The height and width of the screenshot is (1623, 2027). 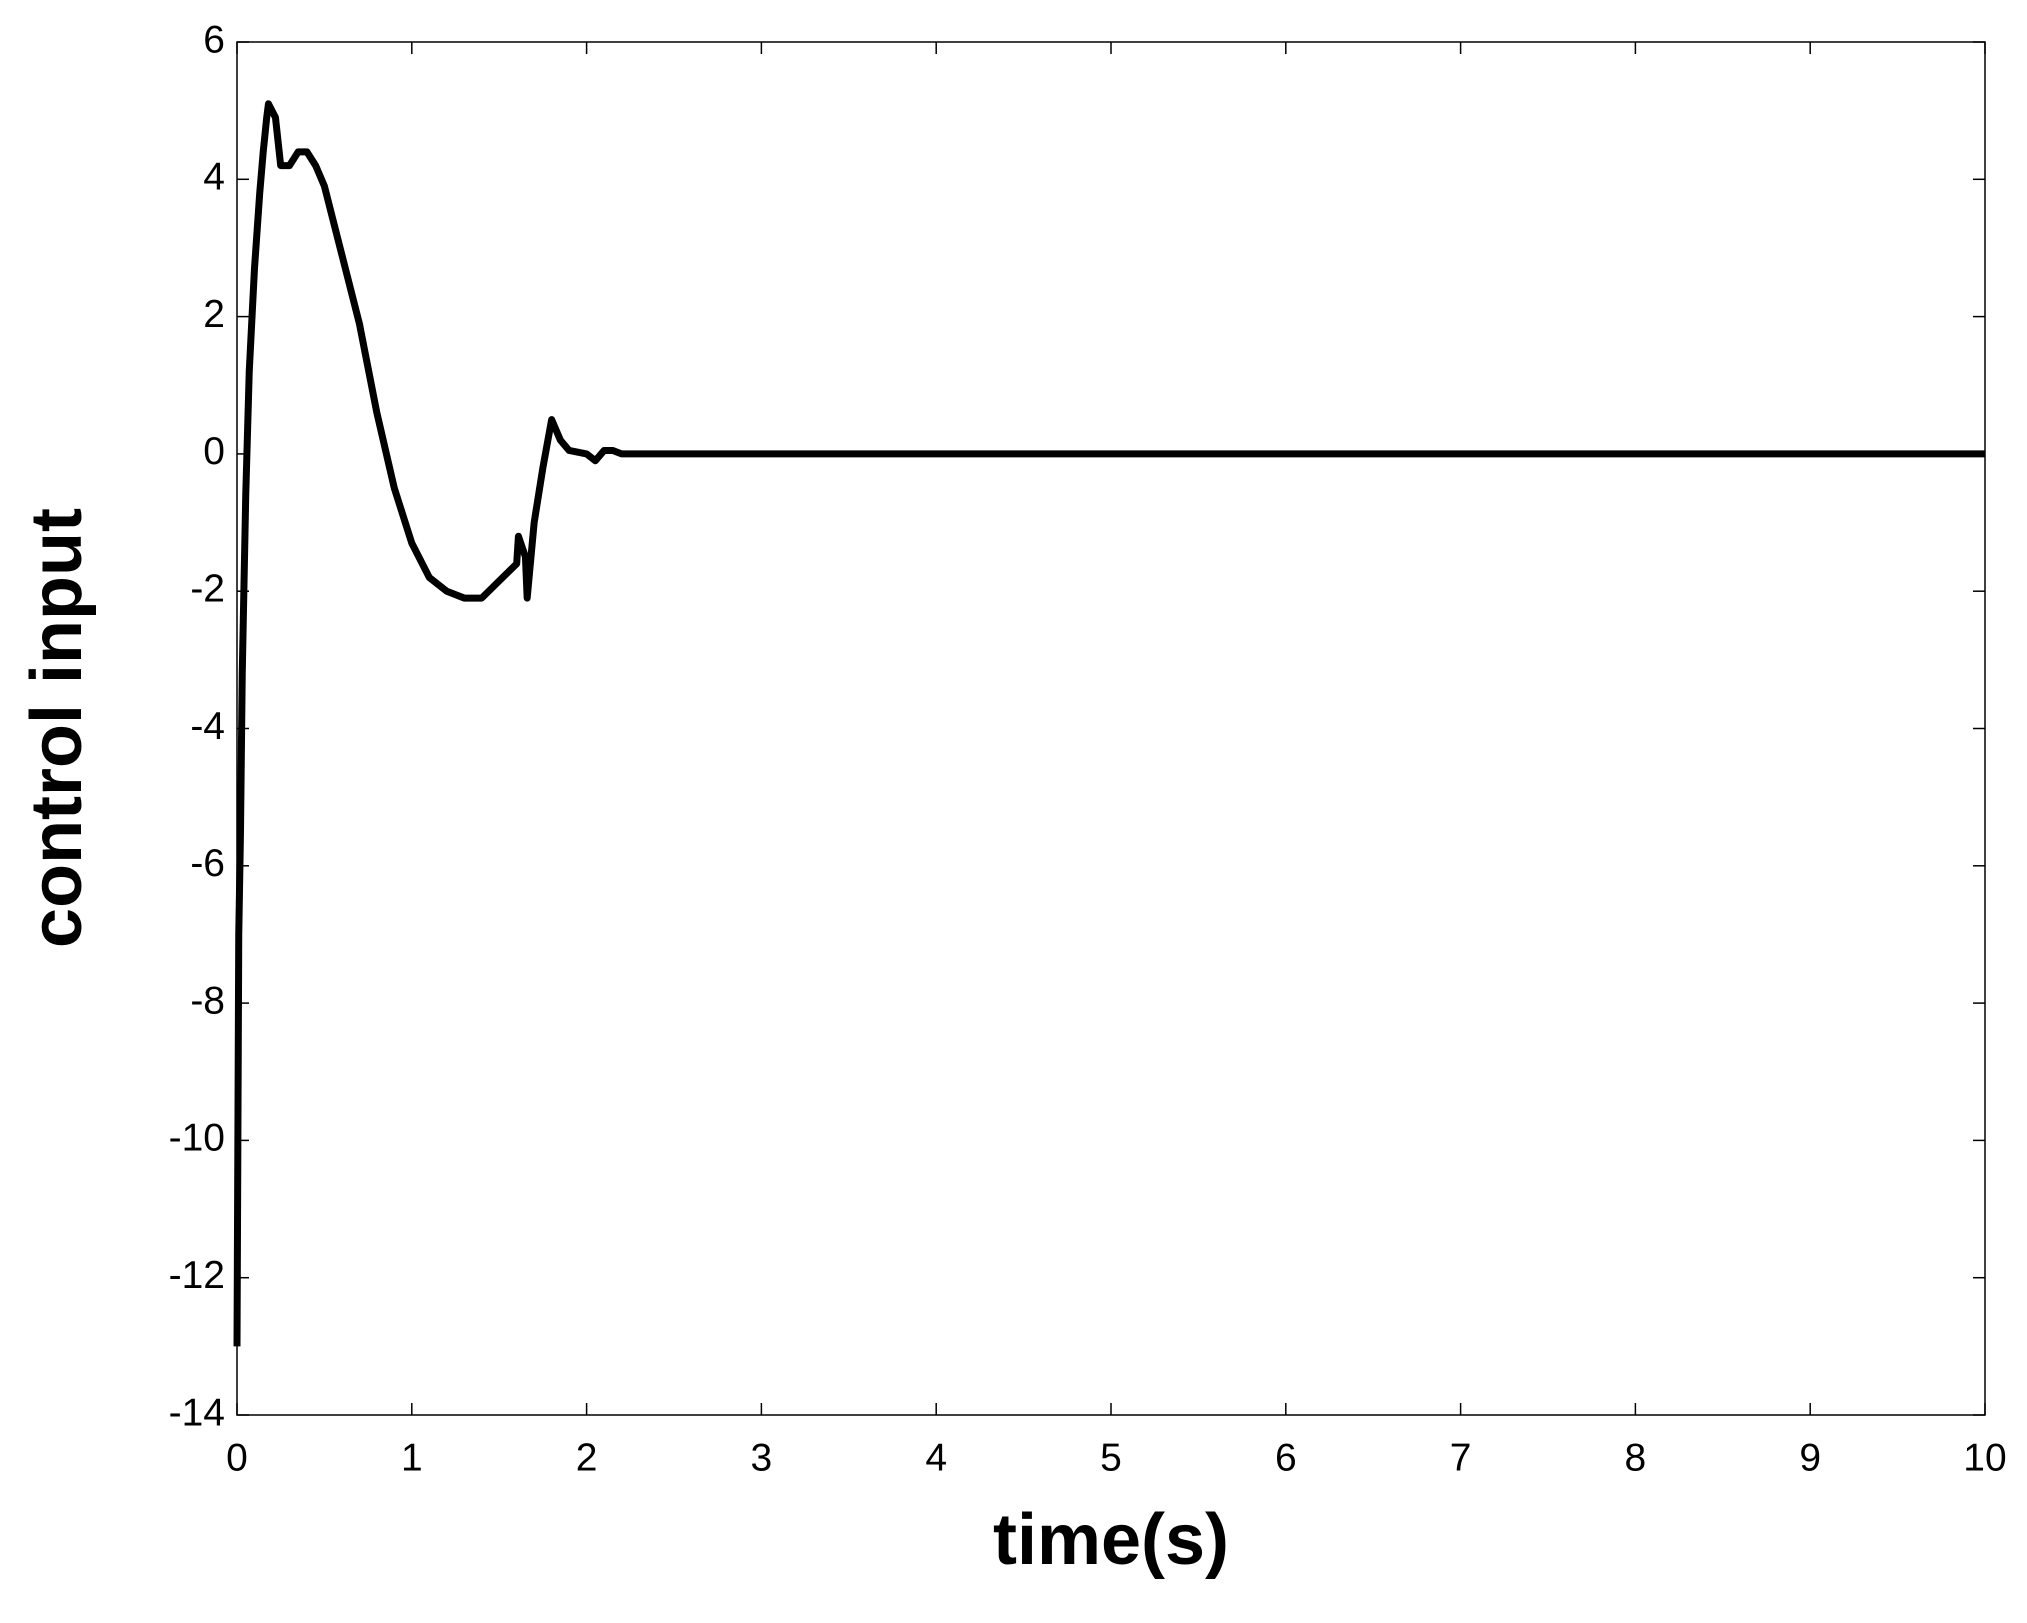 I want to click on x-tick-label: 10, so click(x=1984, y=1457).